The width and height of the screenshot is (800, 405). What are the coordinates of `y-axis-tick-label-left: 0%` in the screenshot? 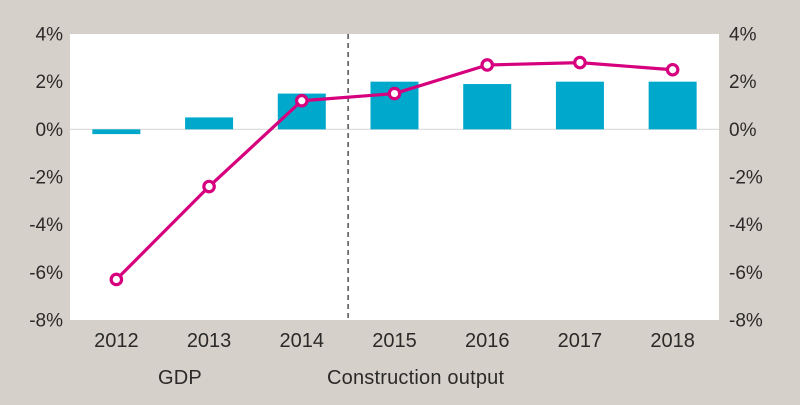 It's located at (50, 130).